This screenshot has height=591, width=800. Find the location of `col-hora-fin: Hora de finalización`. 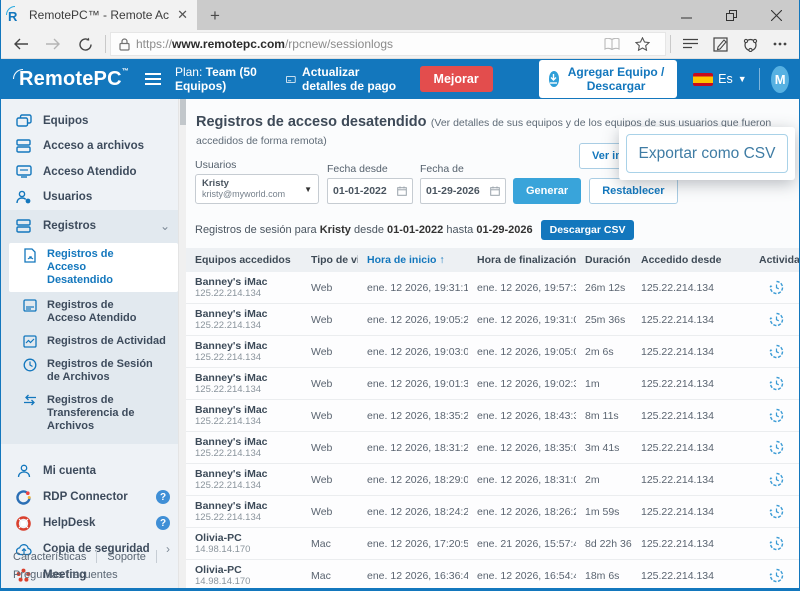

col-hora-fin: Hora de finalización is located at coordinates (522, 260).